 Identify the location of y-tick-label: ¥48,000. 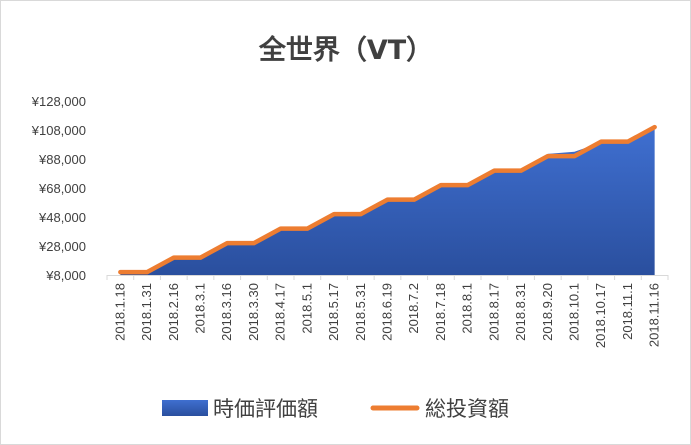
(62, 217).